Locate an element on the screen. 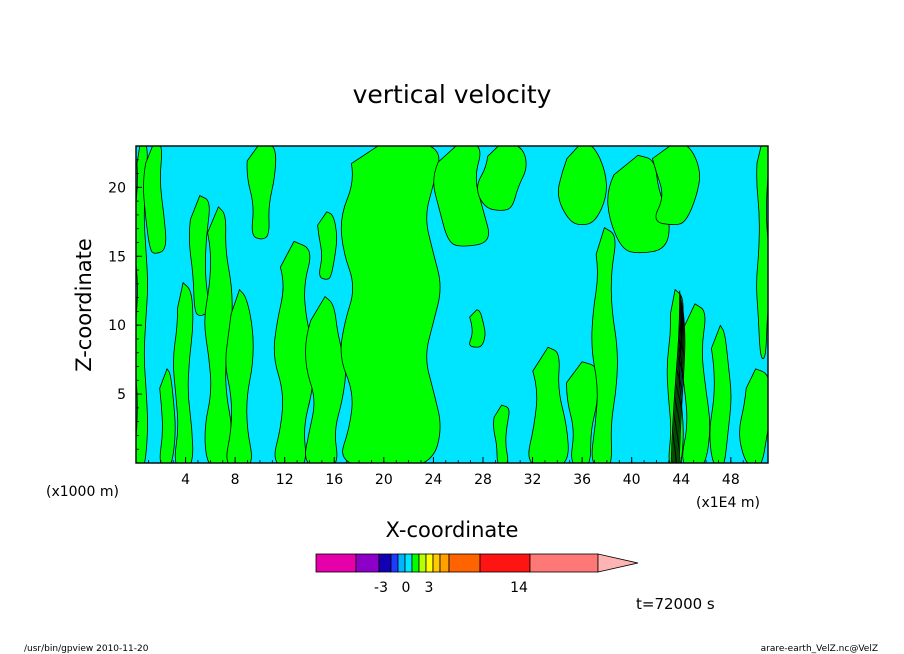 Image resolution: width=904 pixels, height=654 pixels. updraft-plume is located at coordinates (678, 376).